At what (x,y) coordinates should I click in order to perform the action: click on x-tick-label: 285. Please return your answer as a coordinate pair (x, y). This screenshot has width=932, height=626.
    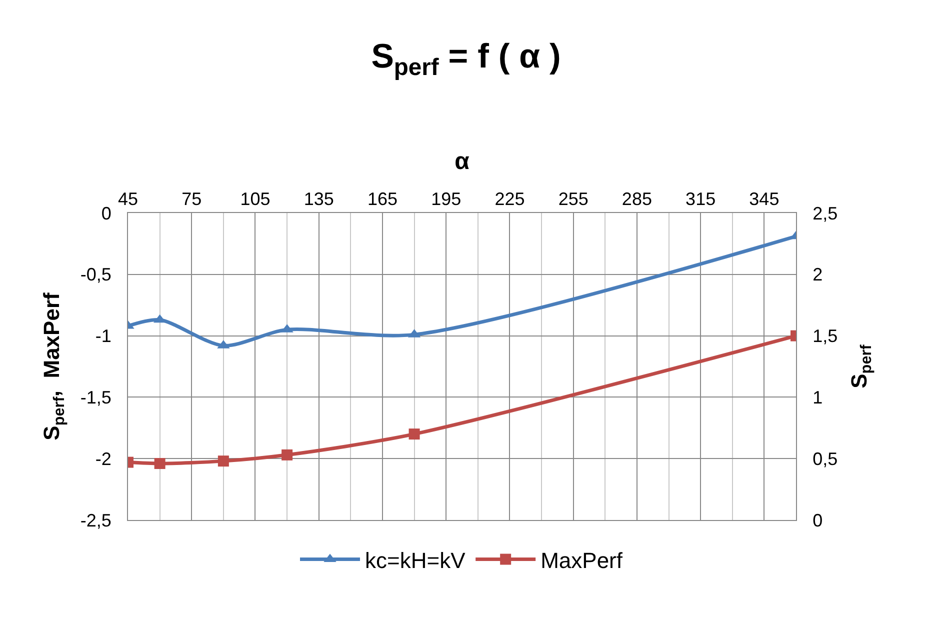
    Looking at the image, I should click on (637, 198).